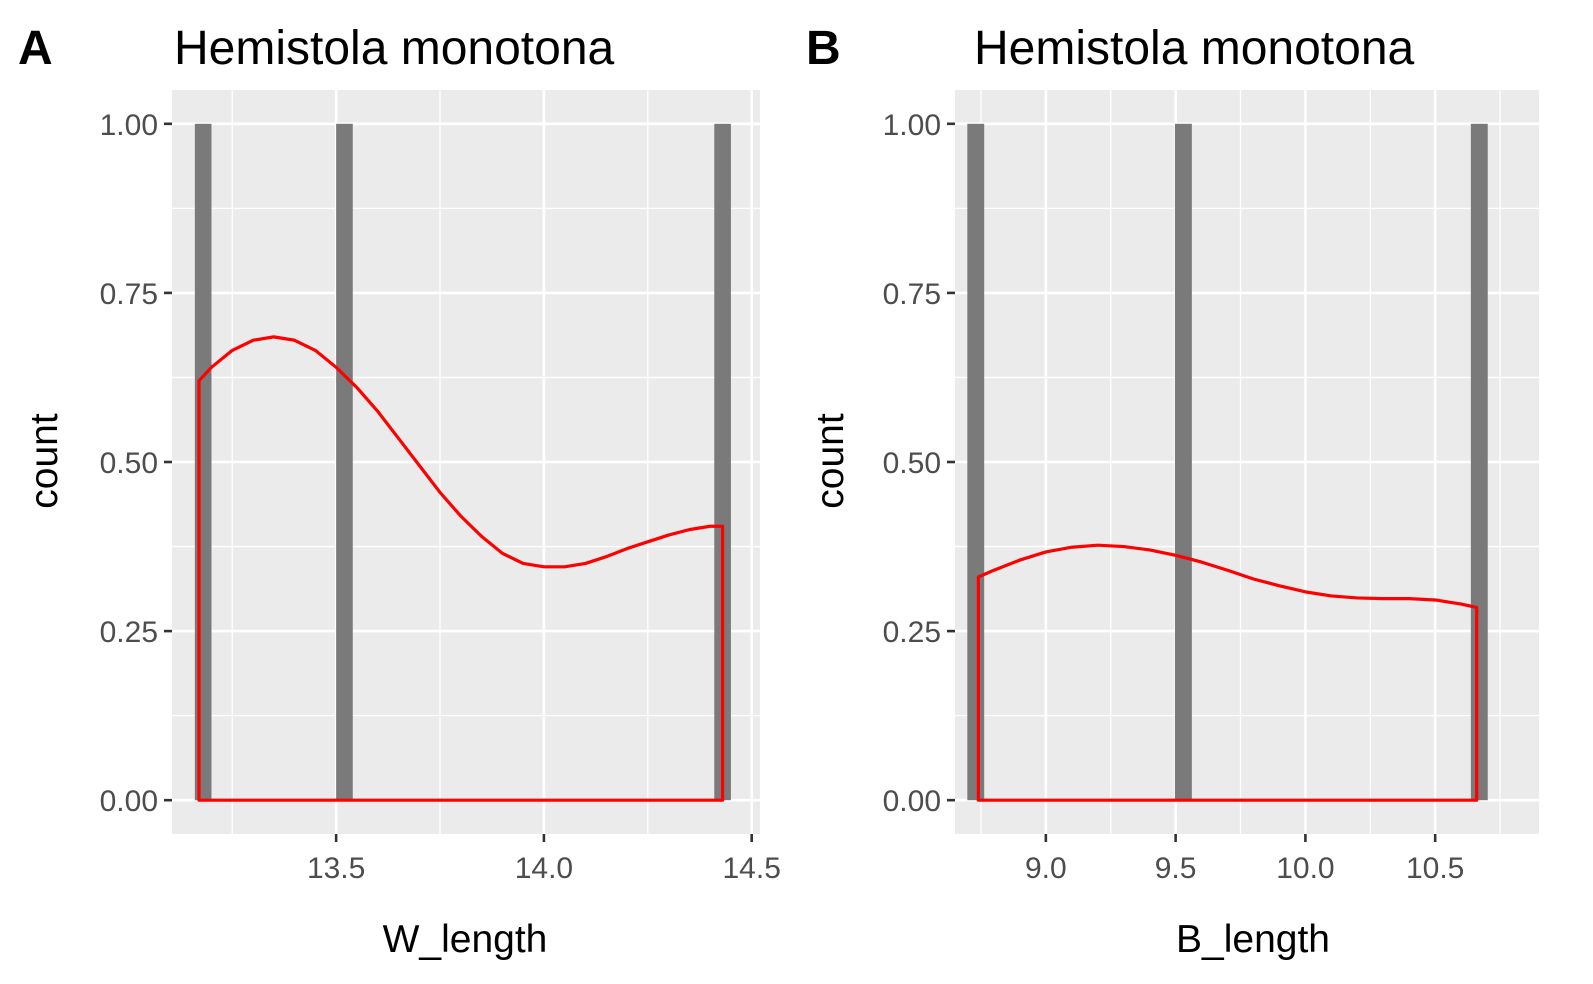  I want to click on x-tick-label: 10.0, so click(1305, 868).